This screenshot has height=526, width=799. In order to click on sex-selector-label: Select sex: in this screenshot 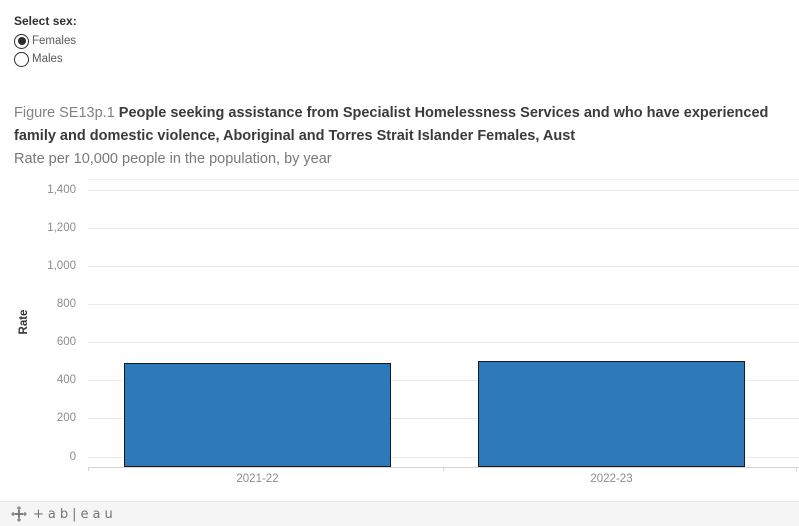, I will do `click(45, 21)`.